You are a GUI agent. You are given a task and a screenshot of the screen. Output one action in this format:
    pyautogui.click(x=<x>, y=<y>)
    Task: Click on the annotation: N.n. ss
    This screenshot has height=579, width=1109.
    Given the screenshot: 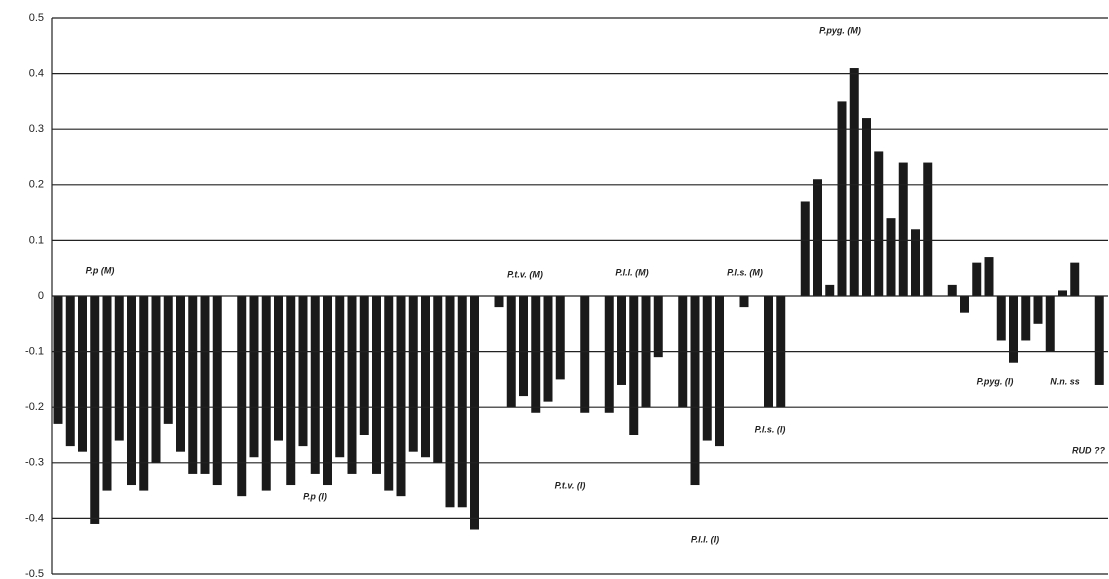 What is the action you would take?
    pyautogui.click(x=1065, y=381)
    